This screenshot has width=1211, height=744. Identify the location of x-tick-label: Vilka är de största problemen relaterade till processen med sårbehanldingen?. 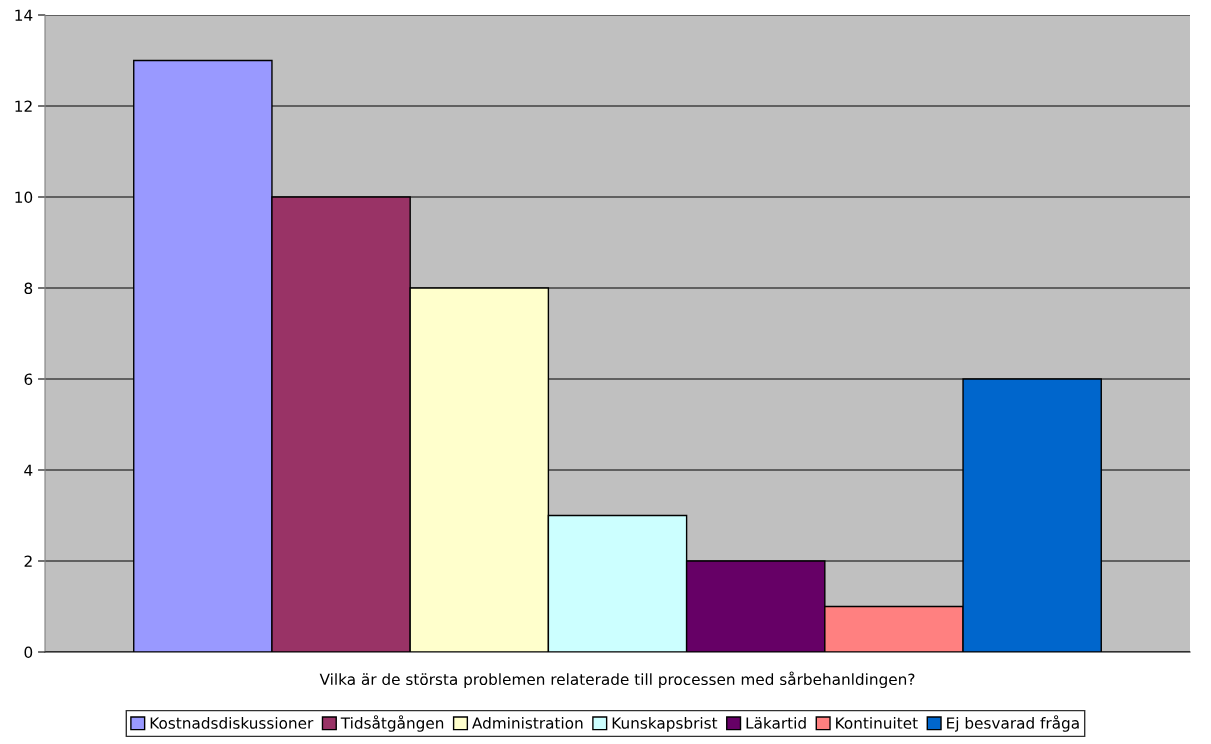
(617, 680).